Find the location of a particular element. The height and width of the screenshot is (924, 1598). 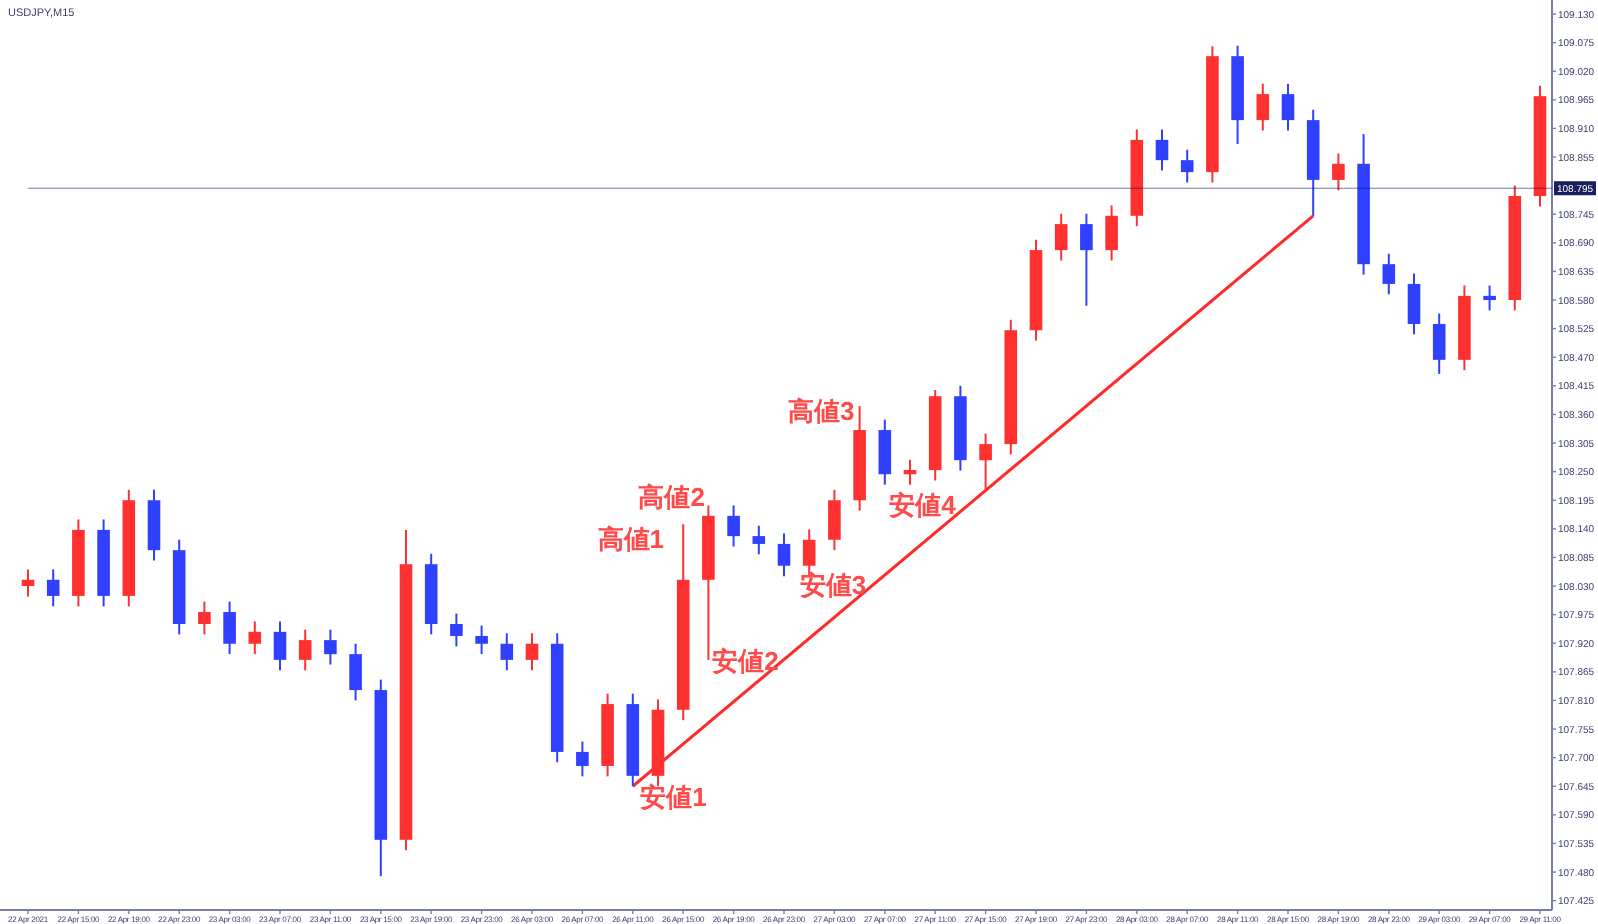

annotation: 高値1 is located at coordinates (631, 539).